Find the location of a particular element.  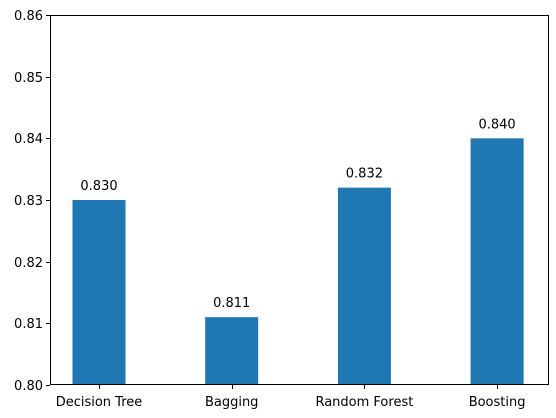

bar-value-label: 0.811 is located at coordinates (231, 303).